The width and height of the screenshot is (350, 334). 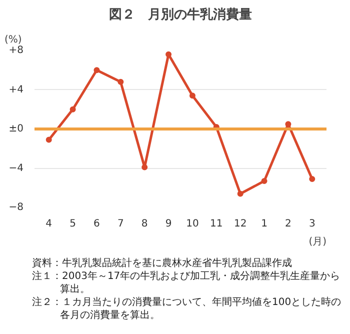 I want to click on x-tick-label: 9, so click(x=168, y=224).